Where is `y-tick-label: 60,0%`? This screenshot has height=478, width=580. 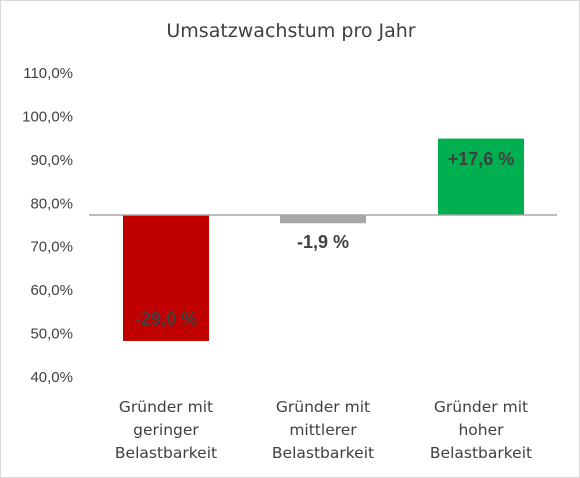
y-tick-label: 60,0% is located at coordinates (51, 290).